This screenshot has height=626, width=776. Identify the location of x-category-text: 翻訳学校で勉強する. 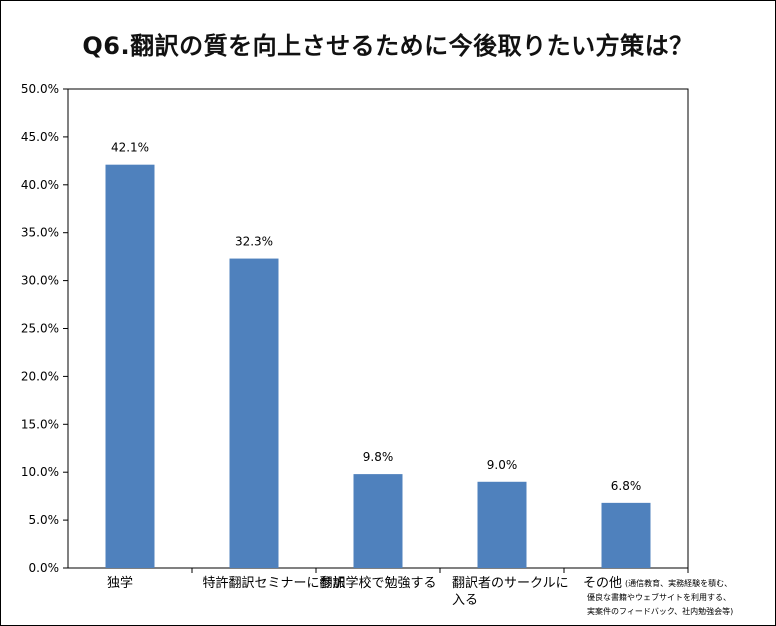
(377, 583).